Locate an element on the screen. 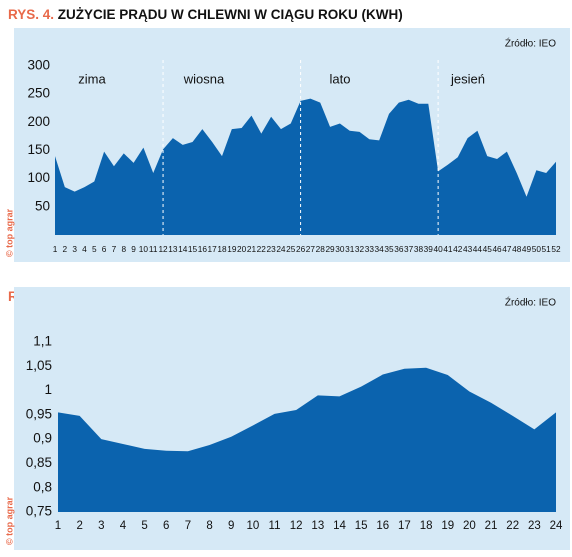 This screenshot has height=557, width=572. x-tick-label: 27 is located at coordinates (311, 249).